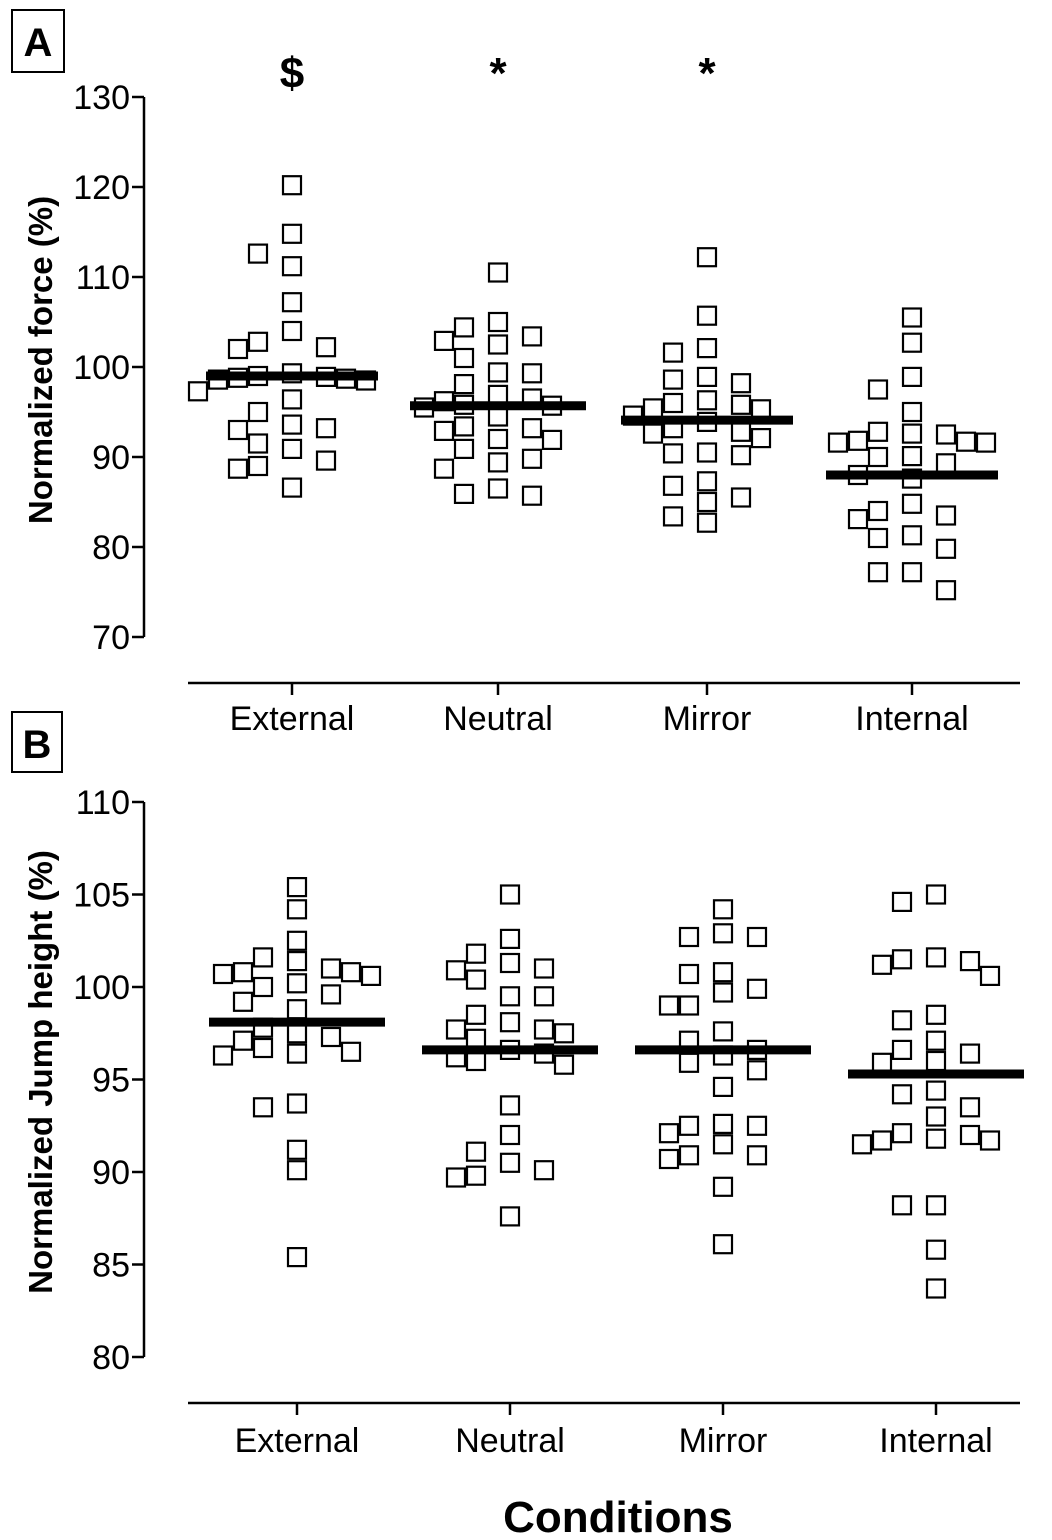  What do you see at coordinates (101, 896) in the screenshot?
I see `y-tick-label: 105` at bounding box center [101, 896].